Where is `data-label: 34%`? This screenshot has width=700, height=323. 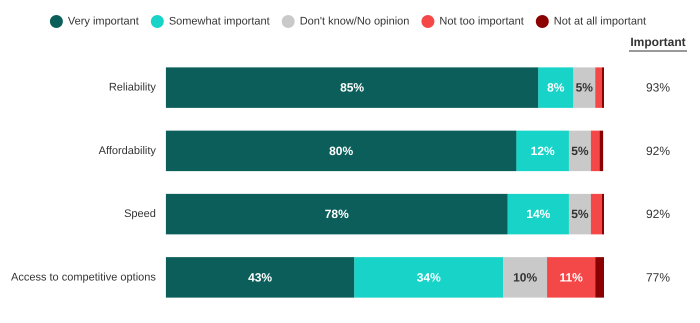 data-label: 34% is located at coordinates (429, 277).